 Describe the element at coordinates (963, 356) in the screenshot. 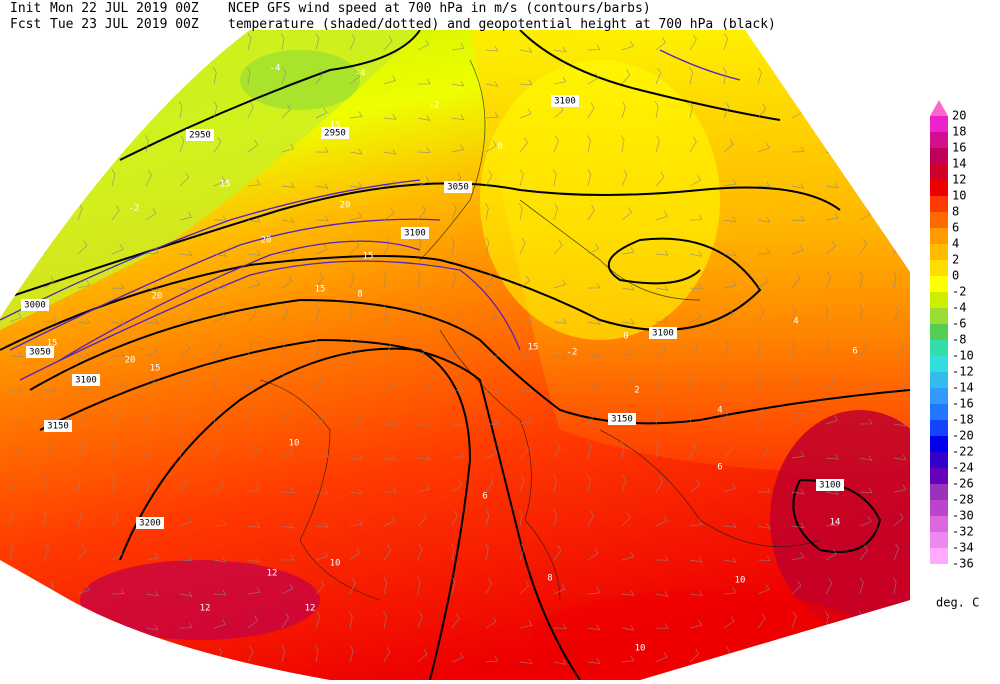

I see `colorbar-label: -10` at that location.